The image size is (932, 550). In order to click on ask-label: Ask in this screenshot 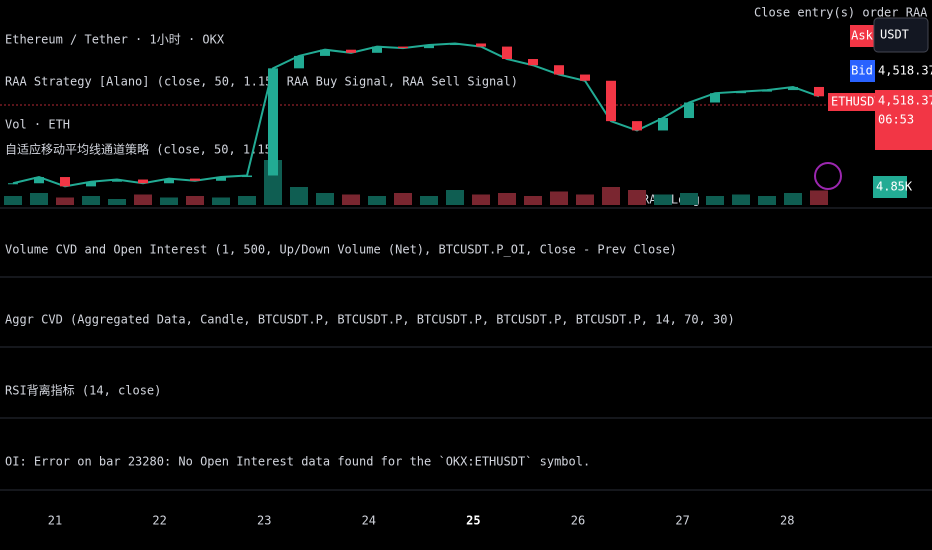, I will do `click(862, 36)`.